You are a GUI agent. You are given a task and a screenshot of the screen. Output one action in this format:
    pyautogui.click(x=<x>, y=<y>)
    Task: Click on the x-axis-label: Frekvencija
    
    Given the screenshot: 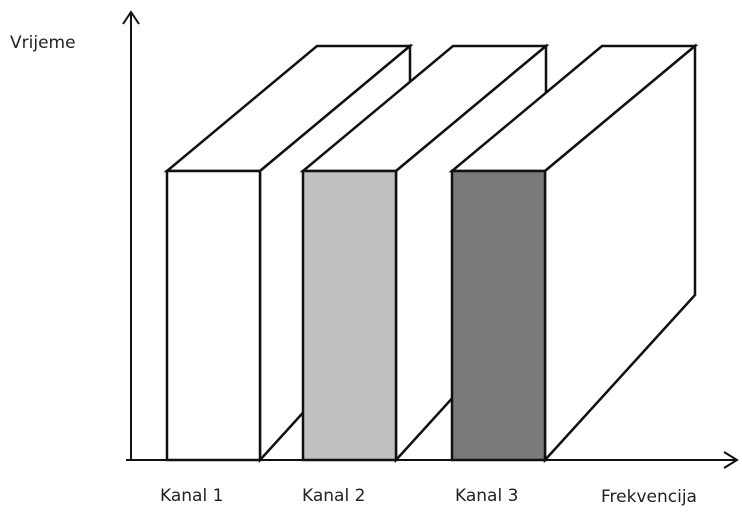 What is the action you would take?
    pyautogui.click(x=649, y=497)
    